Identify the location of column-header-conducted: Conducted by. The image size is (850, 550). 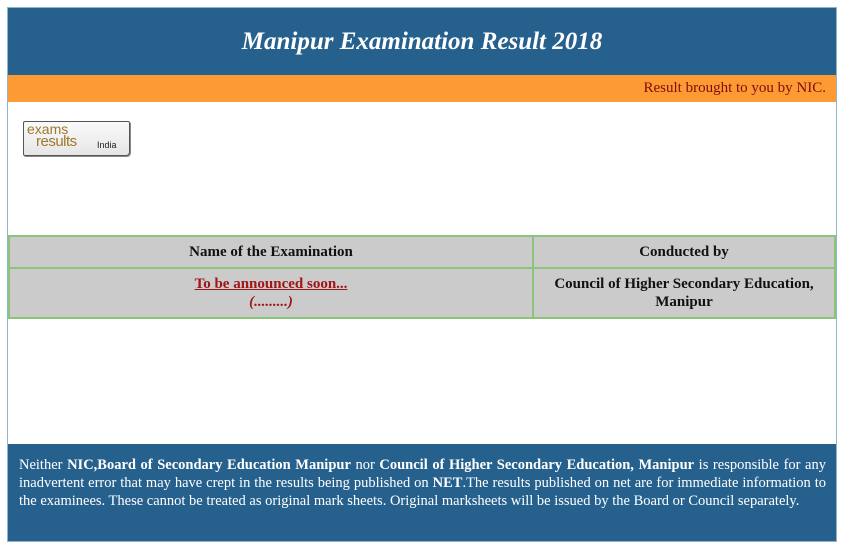
(684, 252).